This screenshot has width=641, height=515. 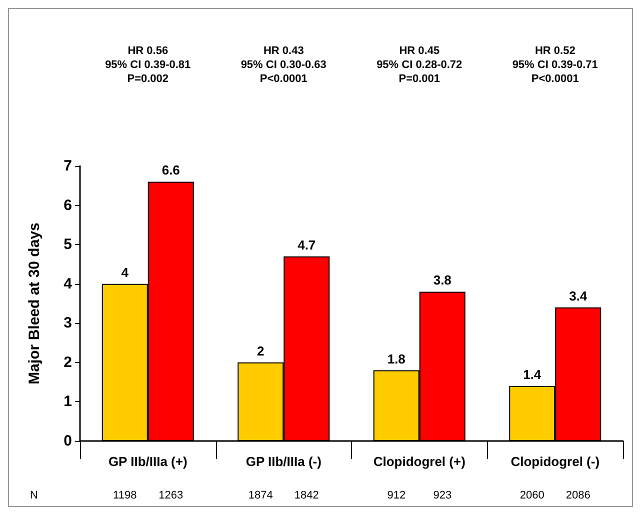 What do you see at coordinates (68, 283) in the screenshot?
I see `y-tick-label: 4` at bounding box center [68, 283].